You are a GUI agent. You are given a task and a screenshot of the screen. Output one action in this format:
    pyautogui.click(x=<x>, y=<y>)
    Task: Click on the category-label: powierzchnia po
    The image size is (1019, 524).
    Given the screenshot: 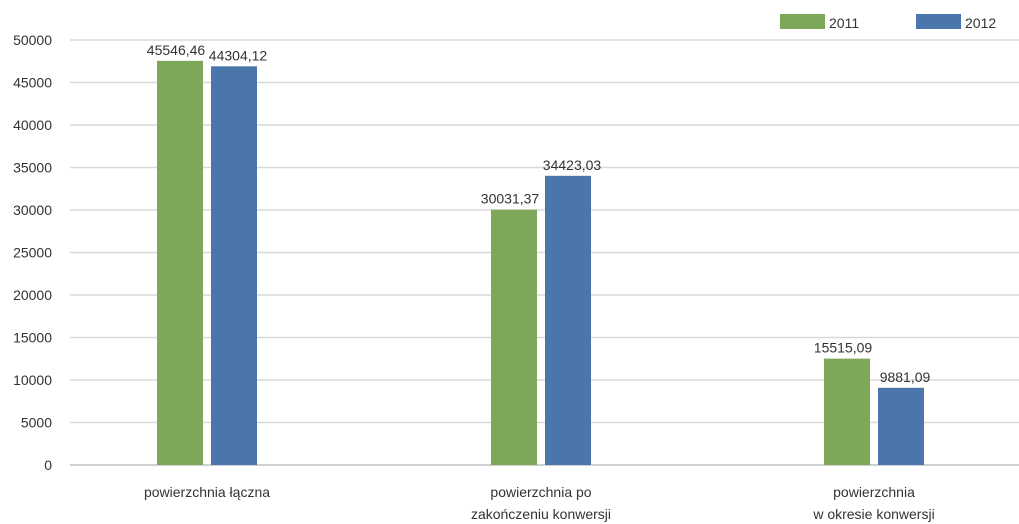 What is the action you would take?
    pyautogui.click(x=540, y=492)
    